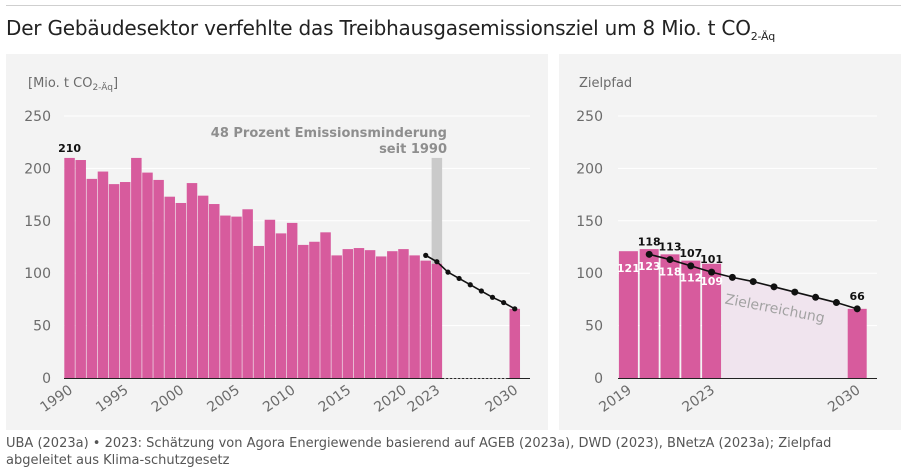 The height and width of the screenshot is (472, 907). What do you see at coordinates (774, 287) in the screenshot?
I see `target-path-point-2026` at bounding box center [774, 287].